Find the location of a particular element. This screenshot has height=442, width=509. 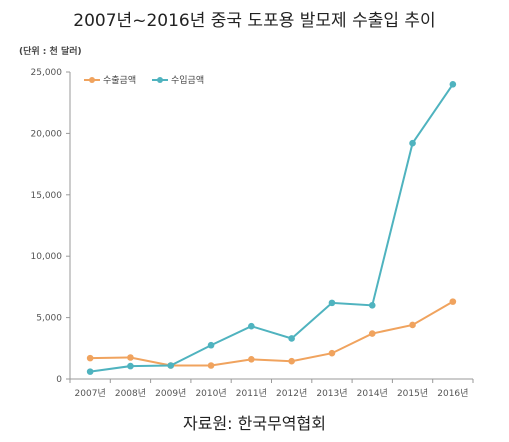

unit-label: (단위 : 천 달러) is located at coordinates (50, 52).